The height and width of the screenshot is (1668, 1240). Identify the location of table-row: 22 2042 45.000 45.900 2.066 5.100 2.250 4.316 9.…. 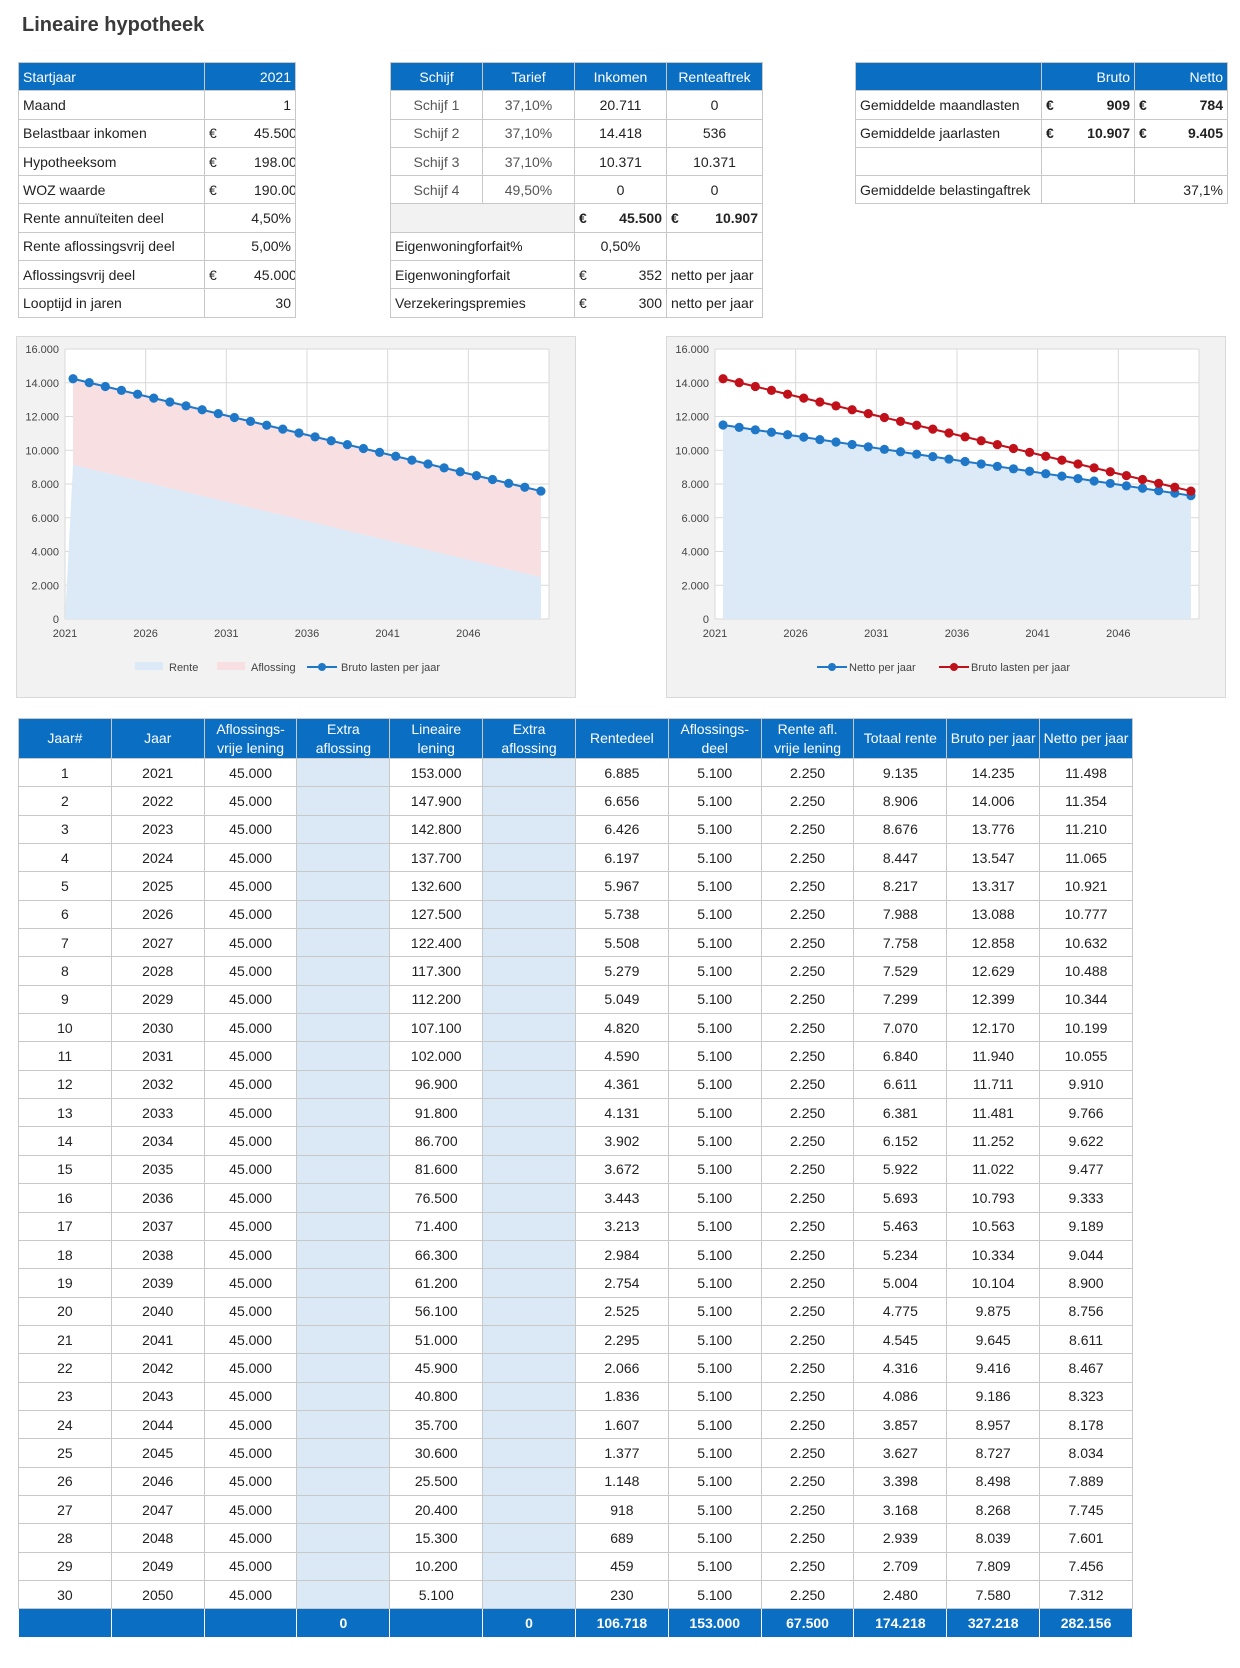
(575, 1368).